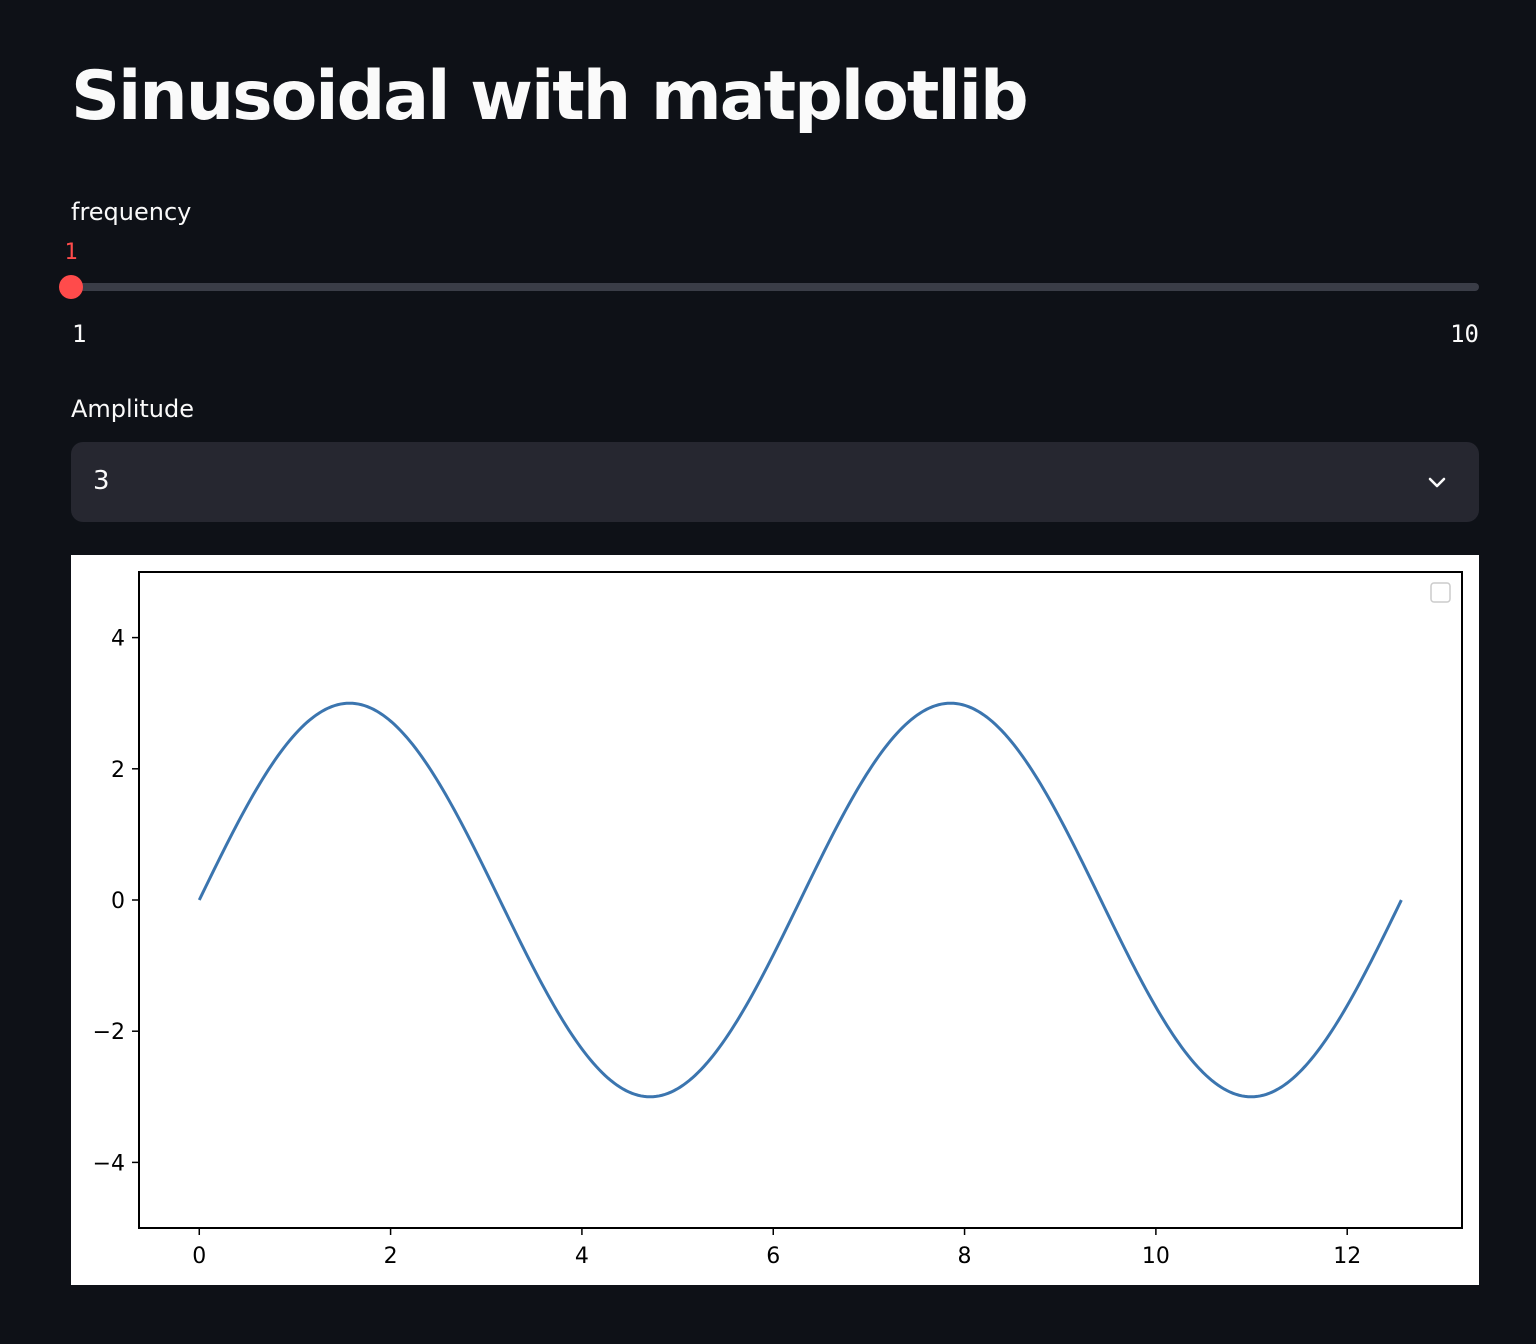 The image size is (1536, 1344). Describe the element at coordinates (582, 1256) in the screenshot. I see `x-tick-label: 4` at that location.